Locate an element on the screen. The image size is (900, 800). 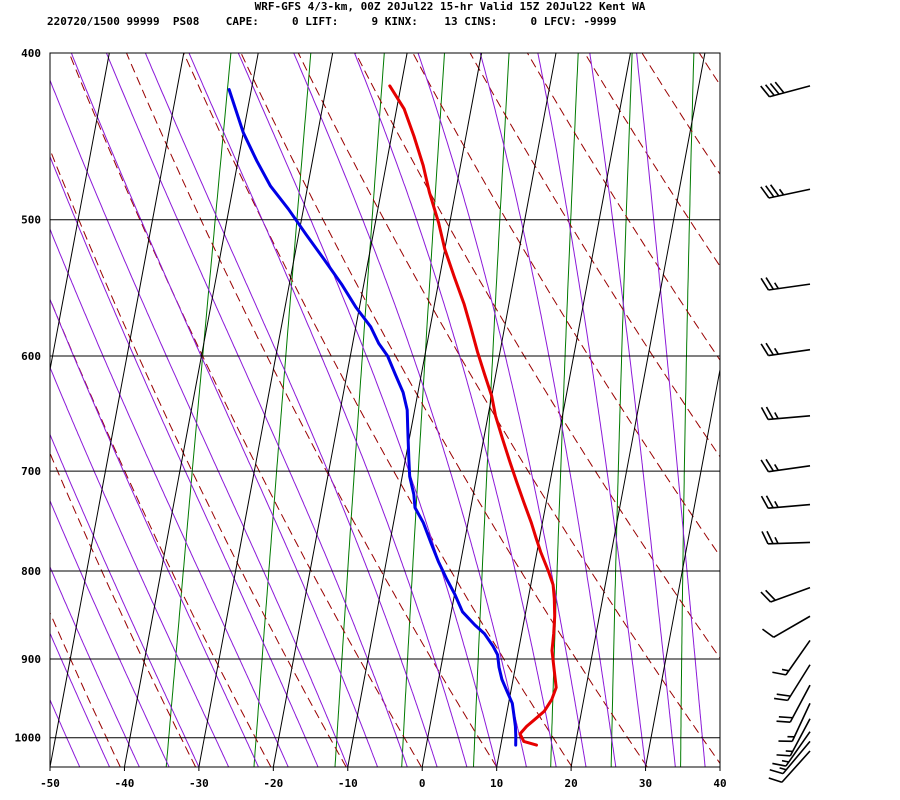
y-tick-label: 600 is located at coordinates (31, 356).